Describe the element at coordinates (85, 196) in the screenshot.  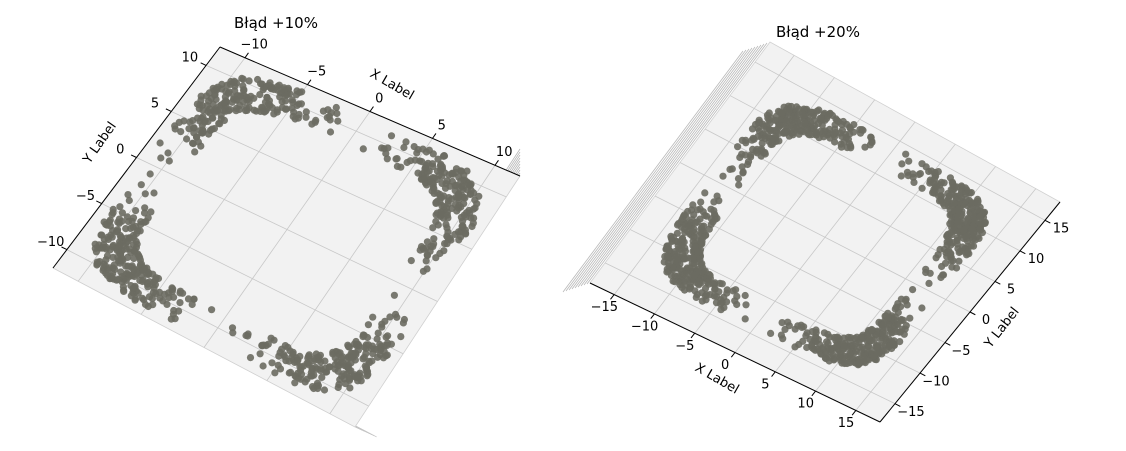
I see `y-tick-label: −5` at that location.